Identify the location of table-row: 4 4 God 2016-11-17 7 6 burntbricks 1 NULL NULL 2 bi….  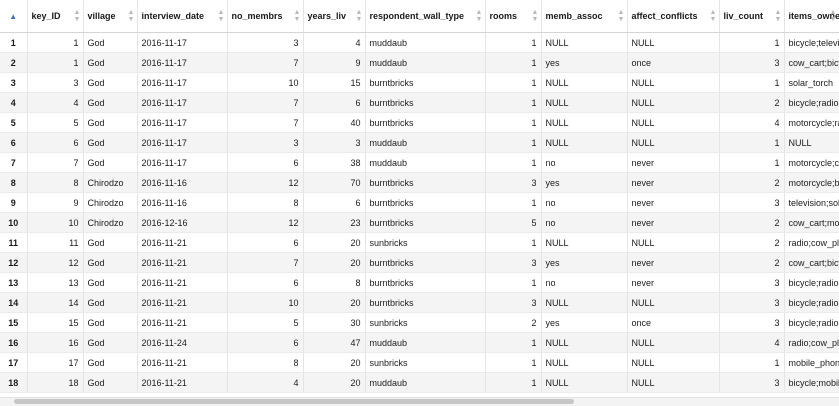
(419, 102).